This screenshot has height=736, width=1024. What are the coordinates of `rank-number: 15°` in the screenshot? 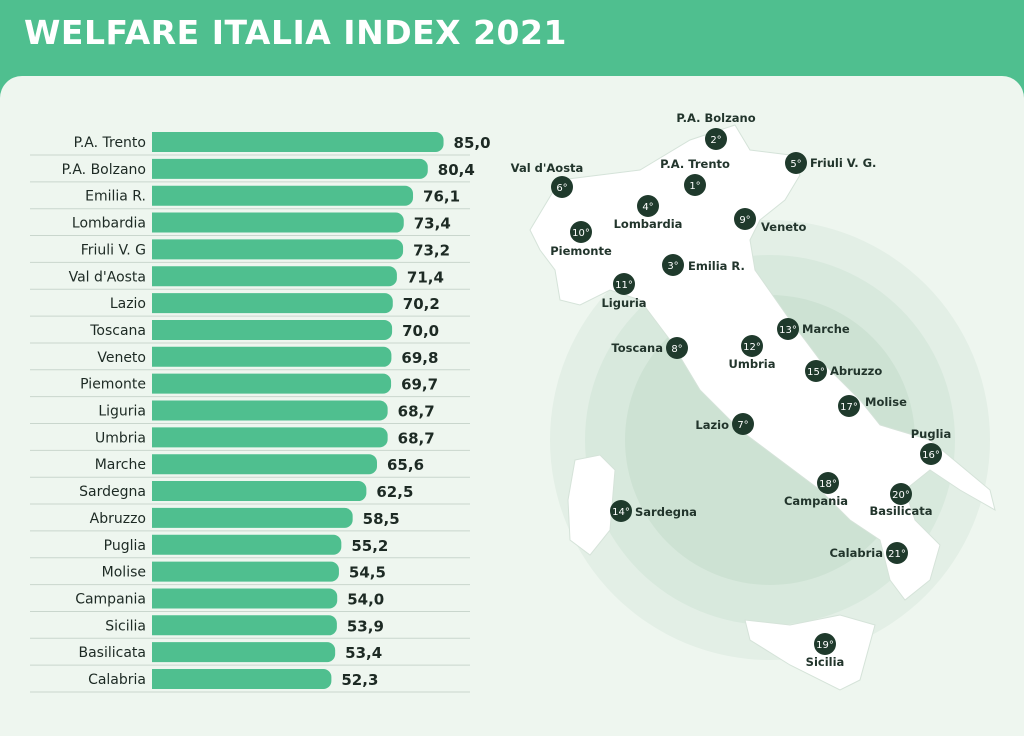 It's located at (816, 372).